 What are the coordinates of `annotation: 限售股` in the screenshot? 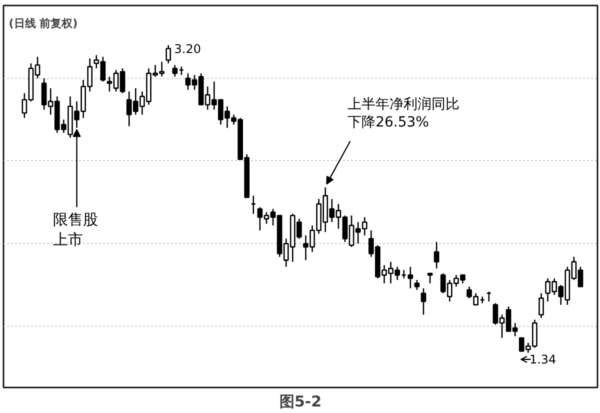 It's located at (75, 219).